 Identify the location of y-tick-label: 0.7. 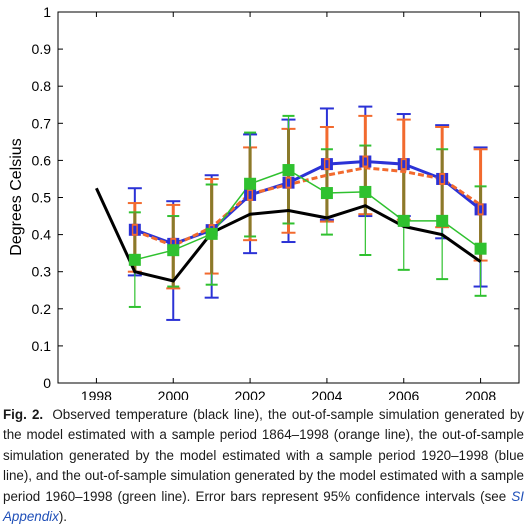
(42, 123).